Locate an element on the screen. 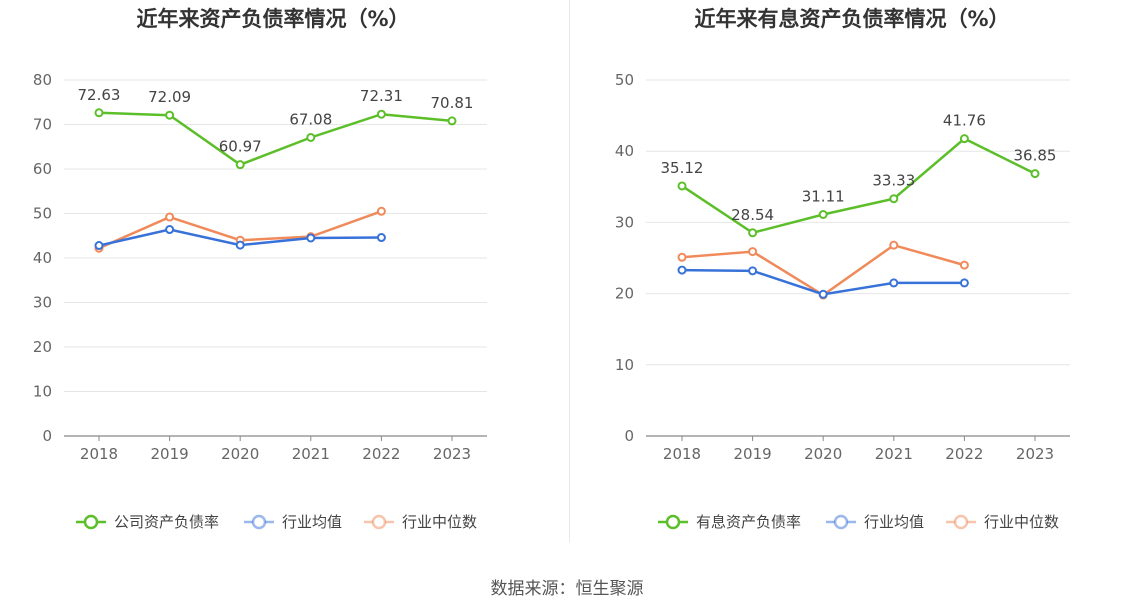  data-label: 67.08 is located at coordinates (310, 119).